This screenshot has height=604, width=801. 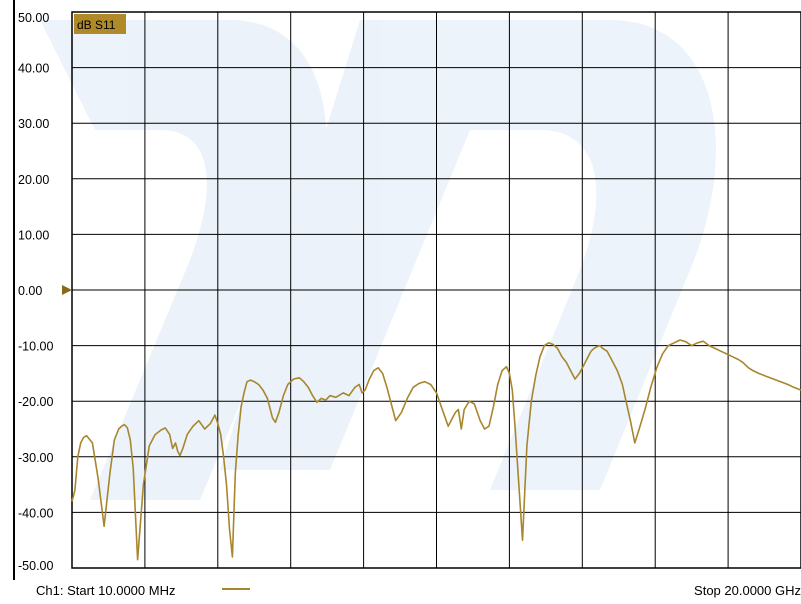 I want to click on y-tick-label: 0.00, so click(x=30, y=291).